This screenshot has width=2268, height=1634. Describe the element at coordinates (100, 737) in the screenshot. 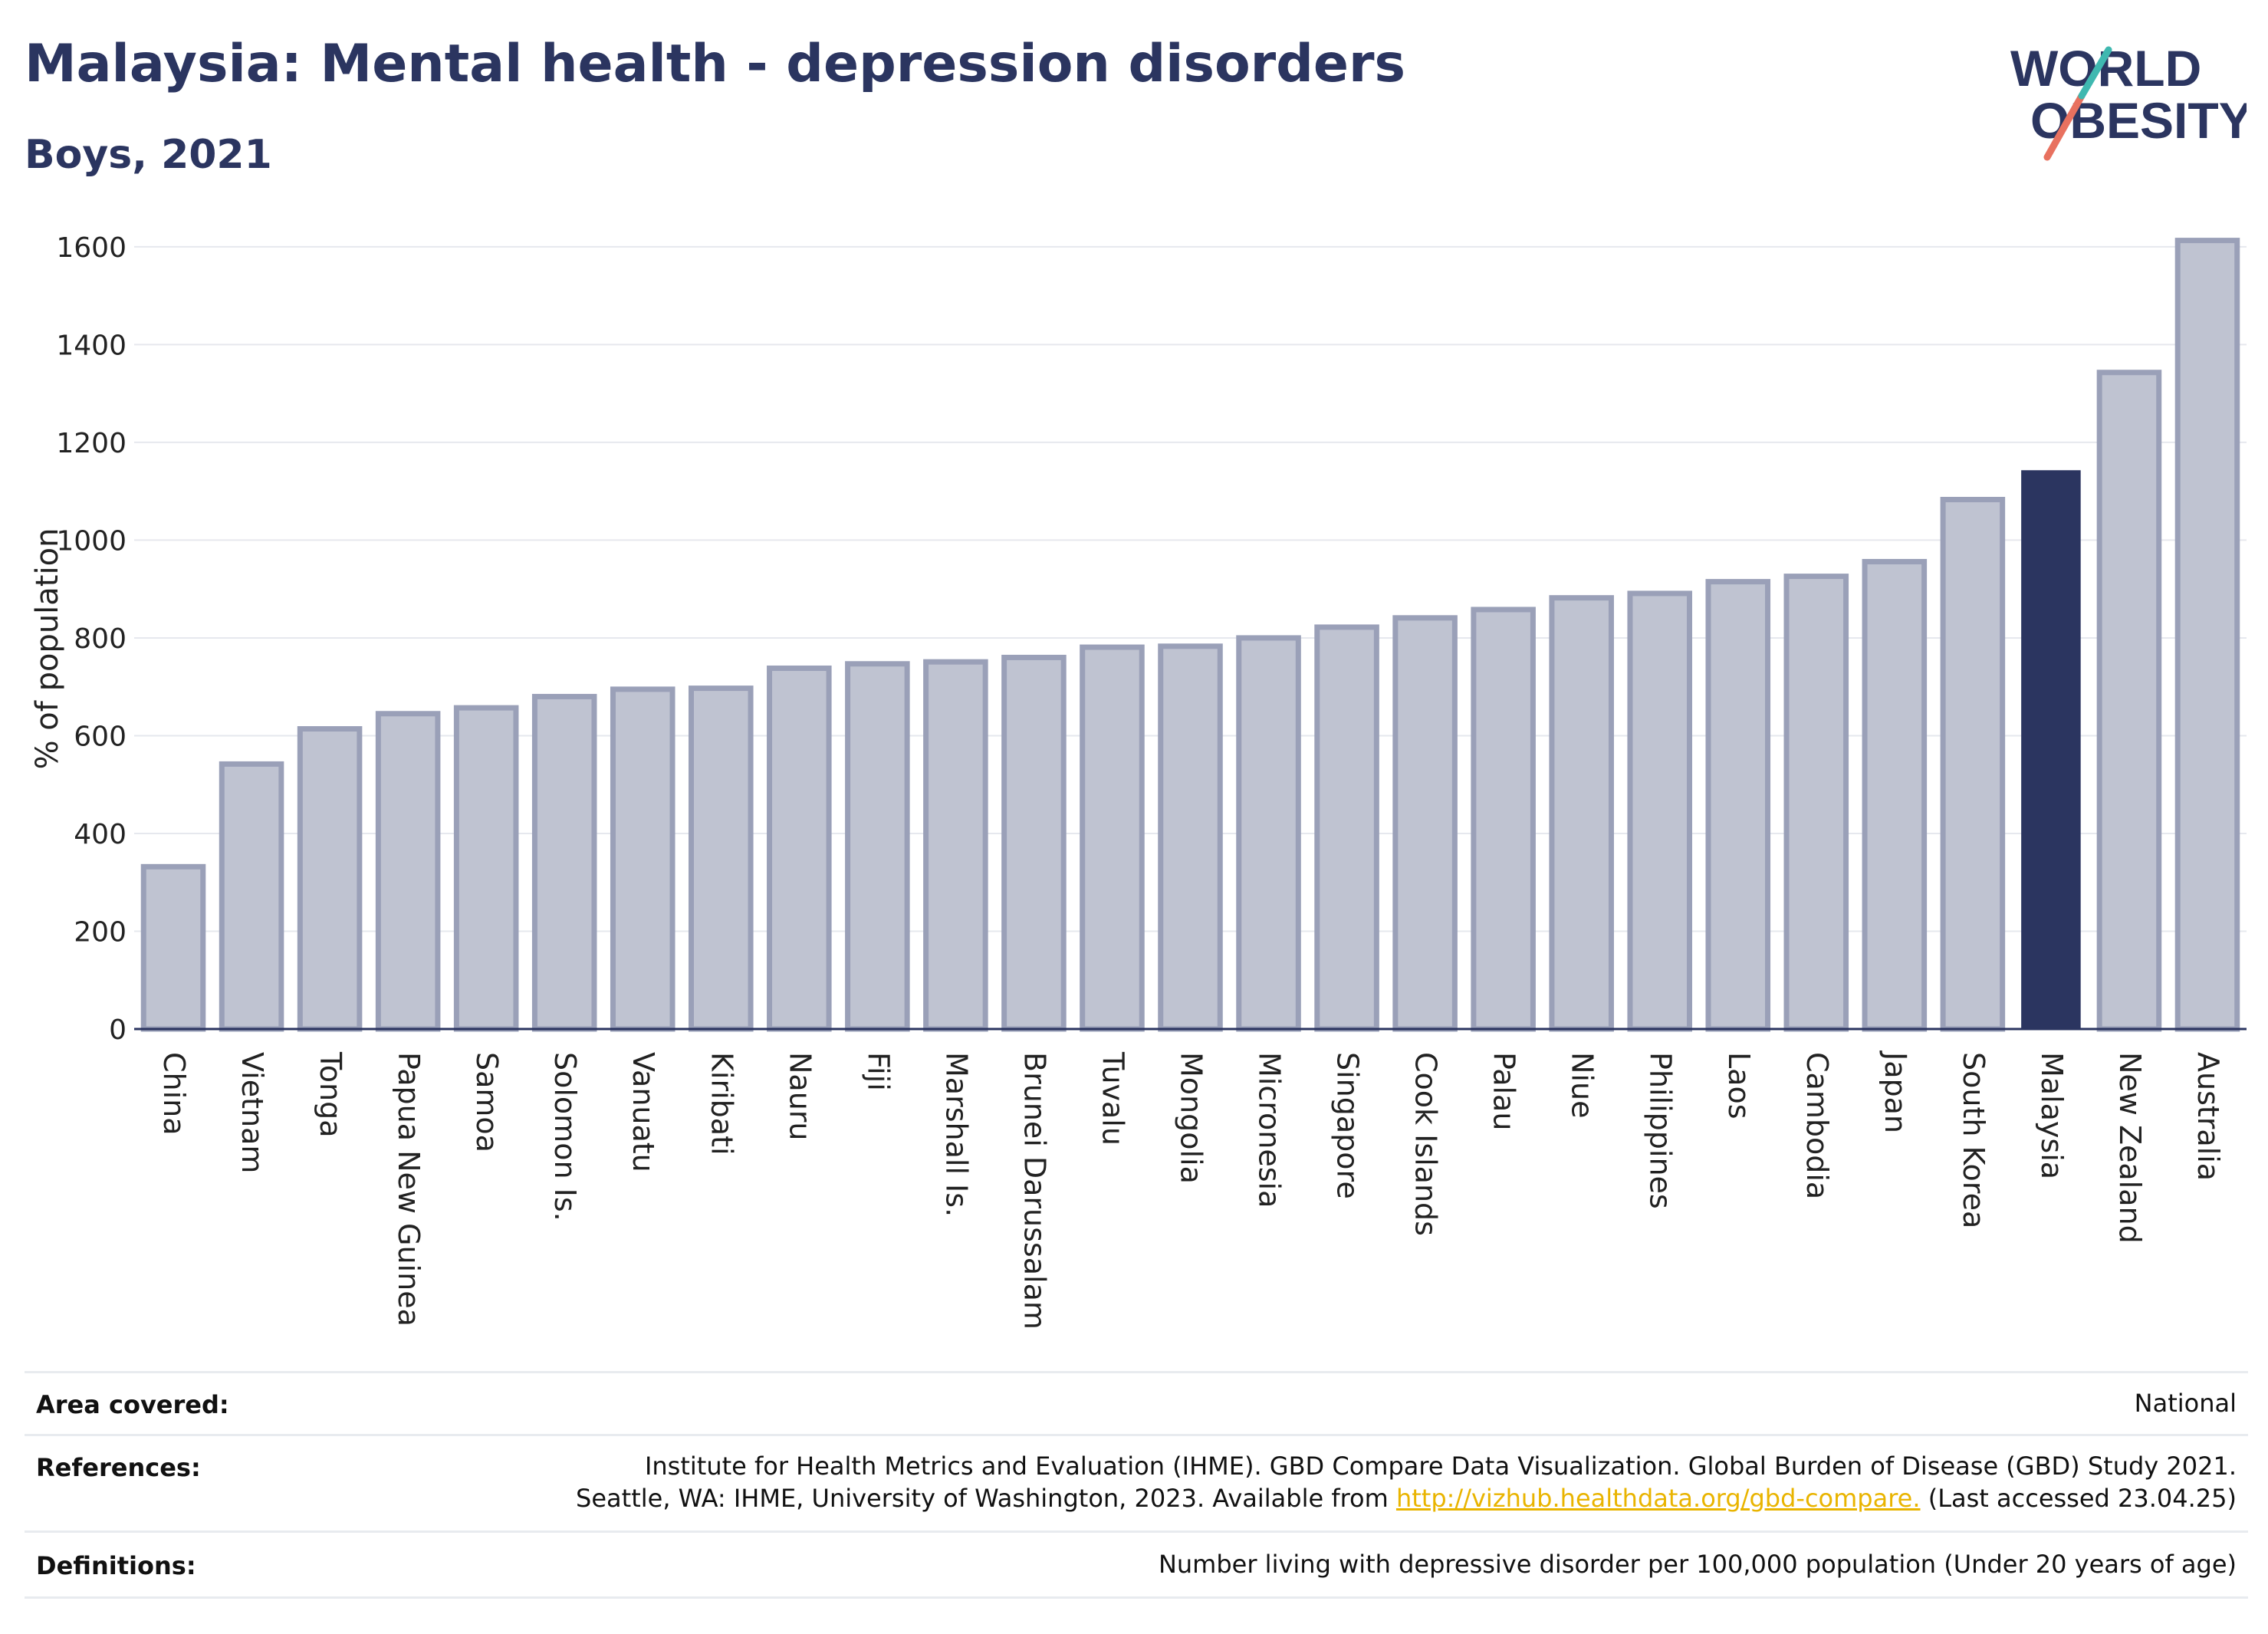

I see `y-tick-label: 600` at that location.